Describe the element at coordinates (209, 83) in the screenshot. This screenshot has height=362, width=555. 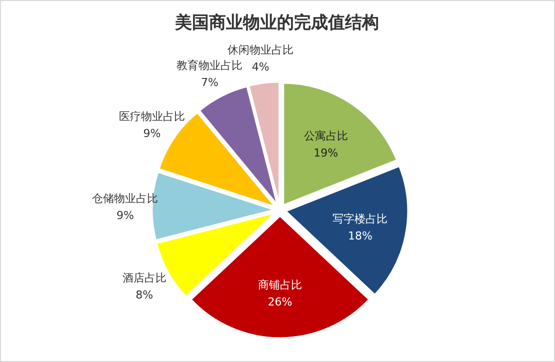
I see `data-label: 7%` at that location.